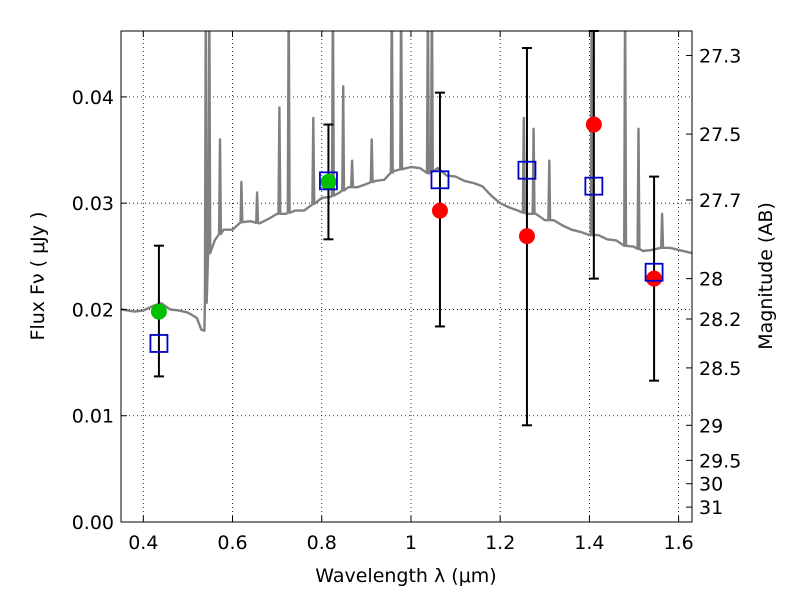  What do you see at coordinates (720, 201) in the screenshot?
I see `magnitude-tick-label: 27.7` at bounding box center [720, 201].